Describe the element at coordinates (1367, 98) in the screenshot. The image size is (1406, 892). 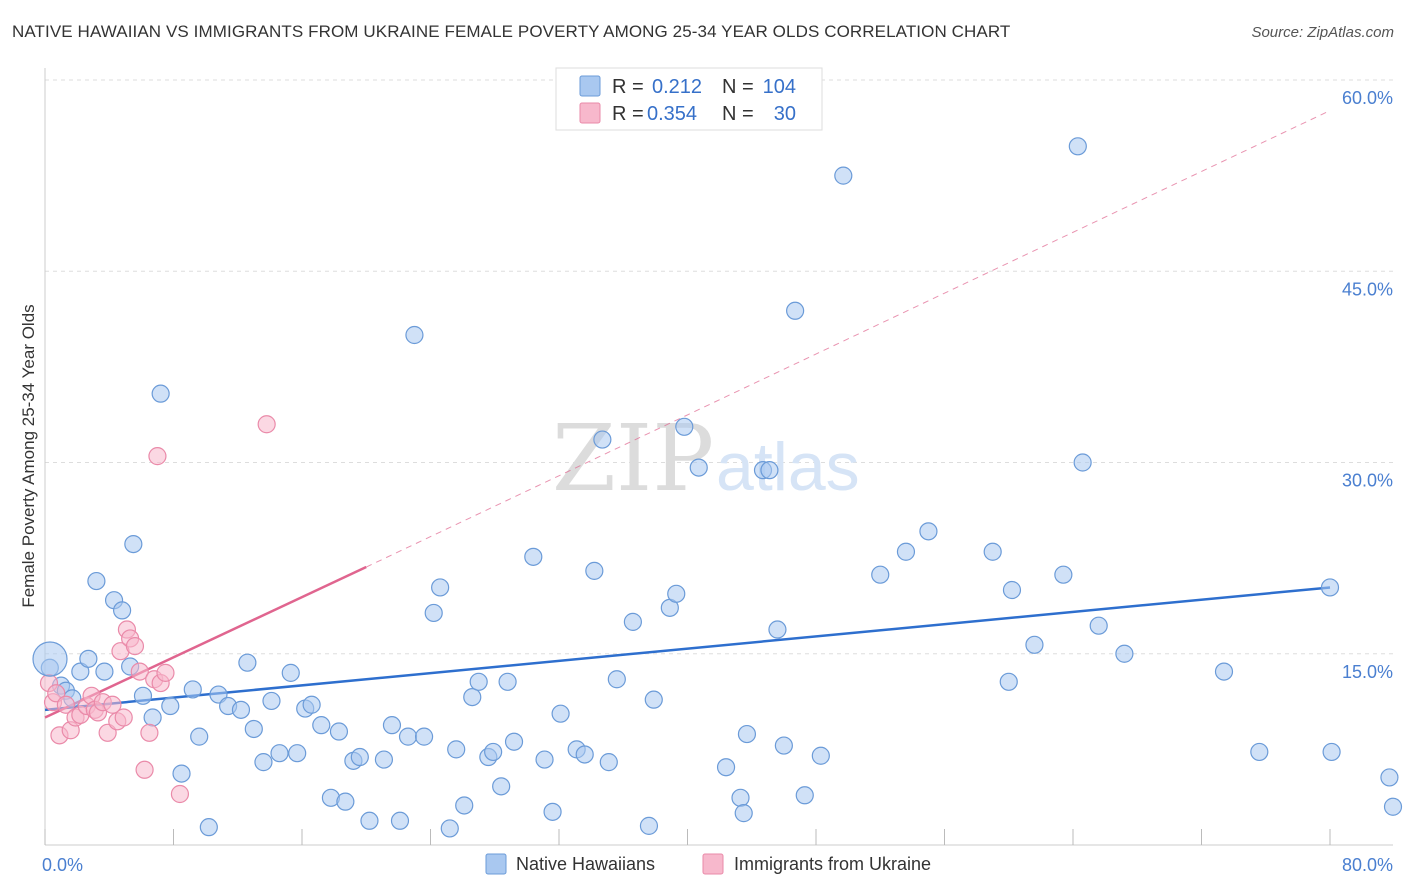
I see `y-tick-label: 60.0%` at that location.